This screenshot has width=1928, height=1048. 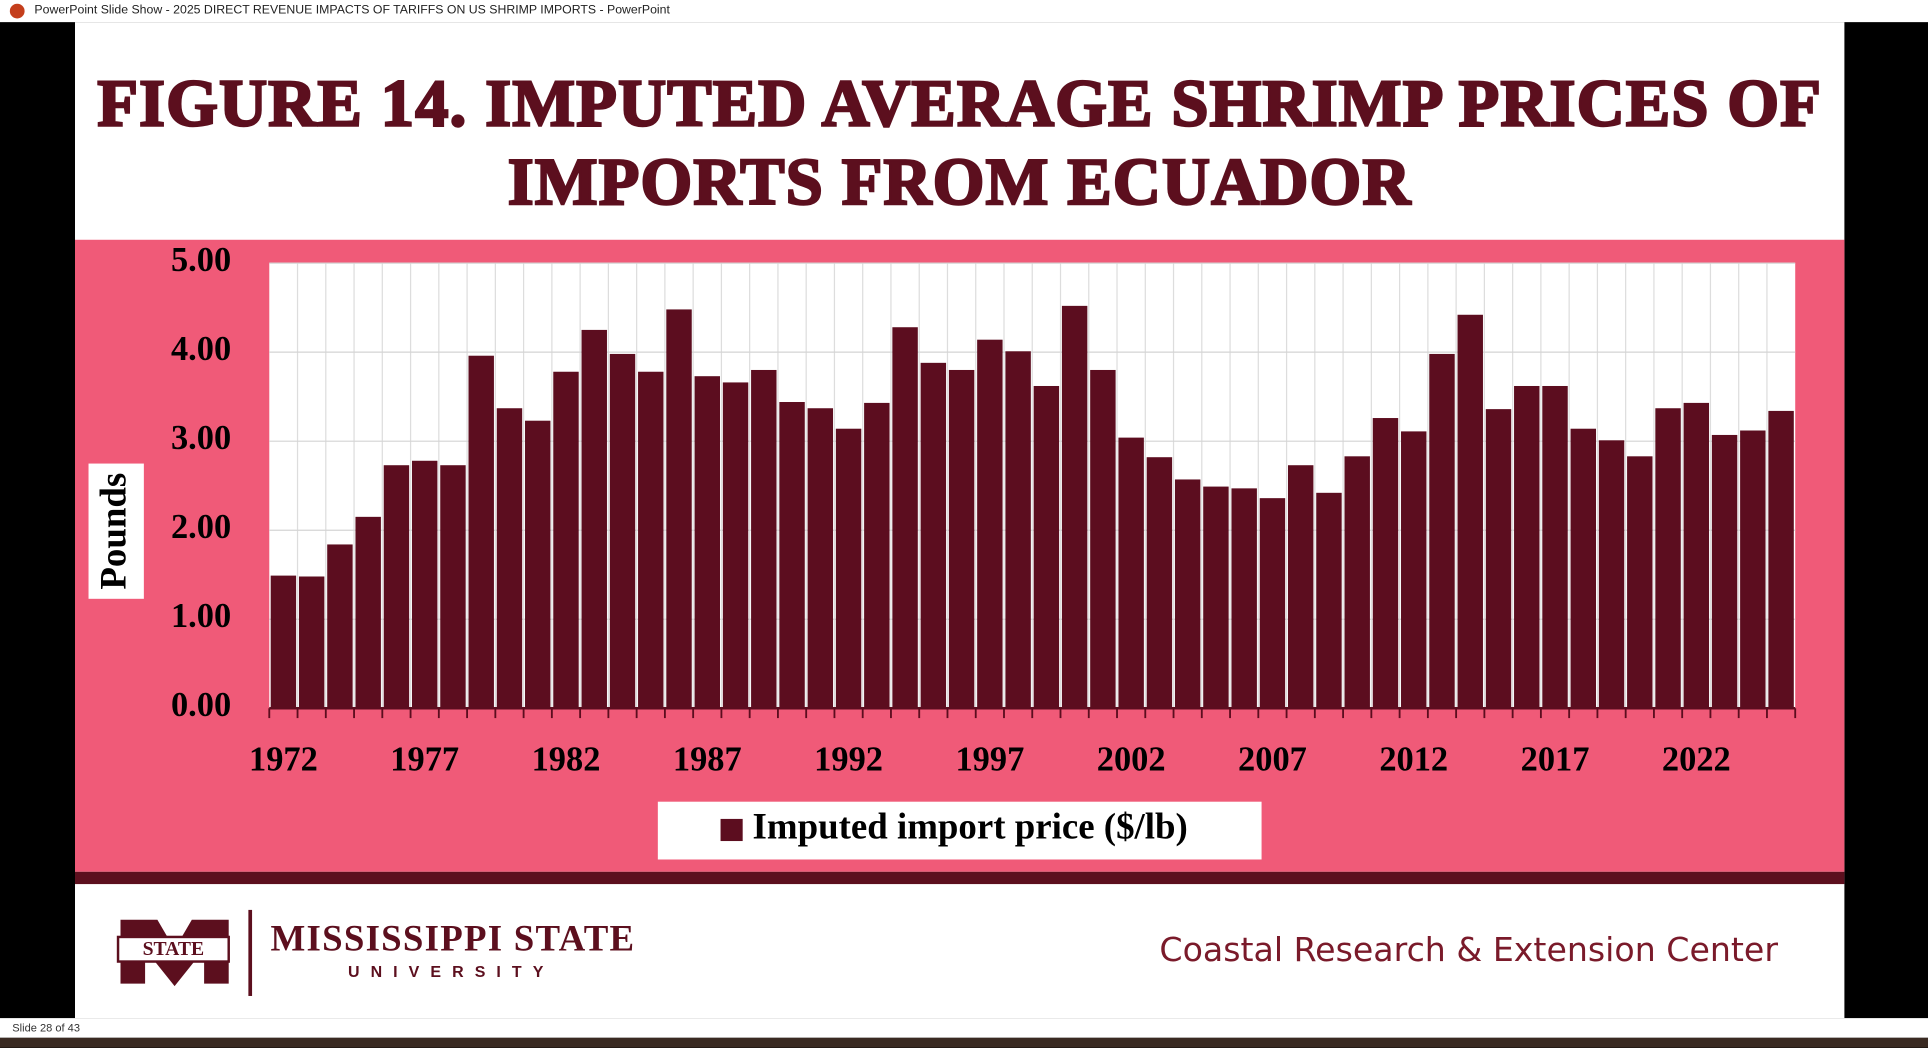 I want to click on slide-counter: Slide 28 of 43, so click(x=46, y=1028).